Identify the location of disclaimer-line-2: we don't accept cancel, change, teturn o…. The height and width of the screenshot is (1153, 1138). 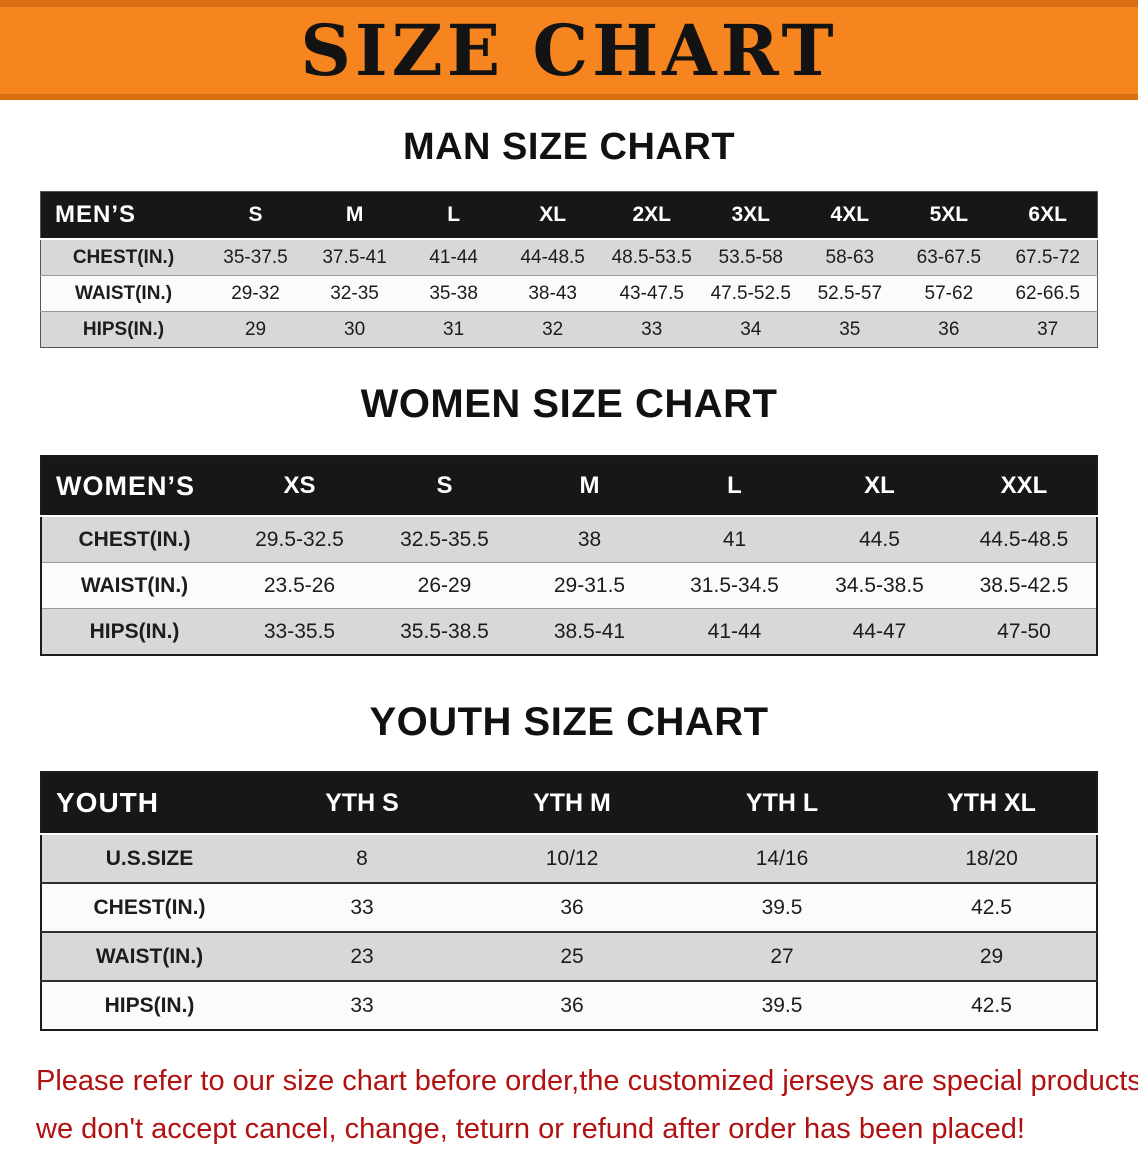
(530, 1129).